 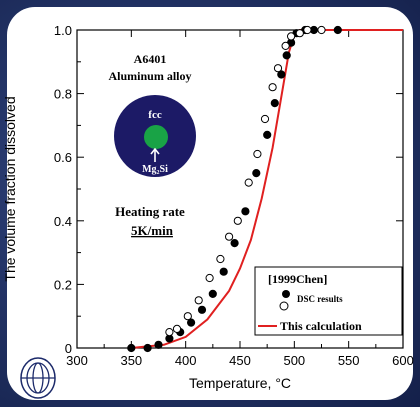 What do you see at coordinates (68, 348) in the screenshot?
I see `y-tick-label-0: 0` at bounding box center [68, 348].